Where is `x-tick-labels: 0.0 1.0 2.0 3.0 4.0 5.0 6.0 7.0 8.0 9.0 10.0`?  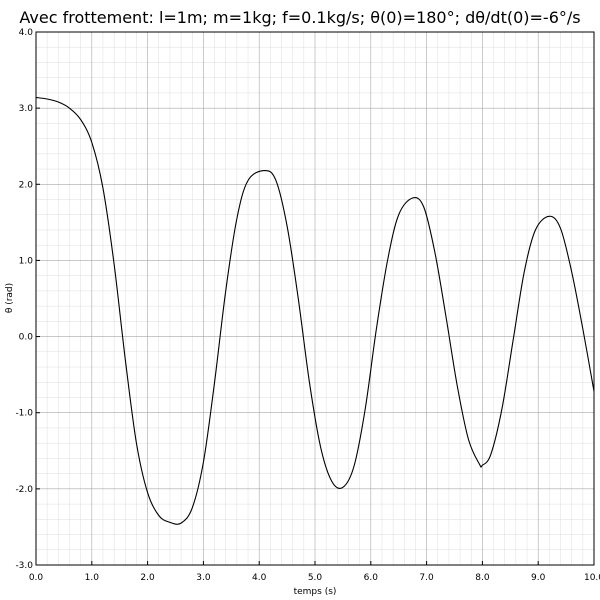
x-tick-labels: 0.0 1.0 2.0 3.0 4.0 5.0 6.0 7.0 8.0 9.0 10.0 is located at coordinates (314, 578).